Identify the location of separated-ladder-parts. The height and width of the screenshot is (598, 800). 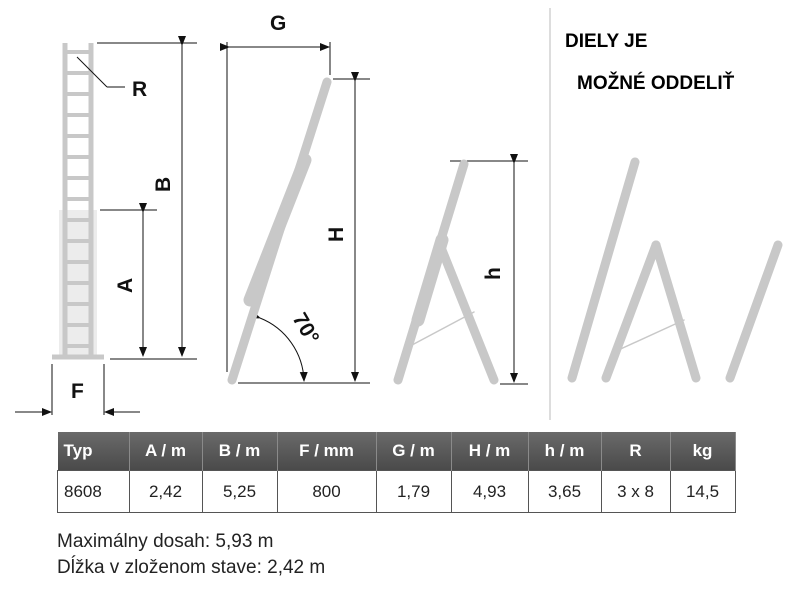
(675, 270).